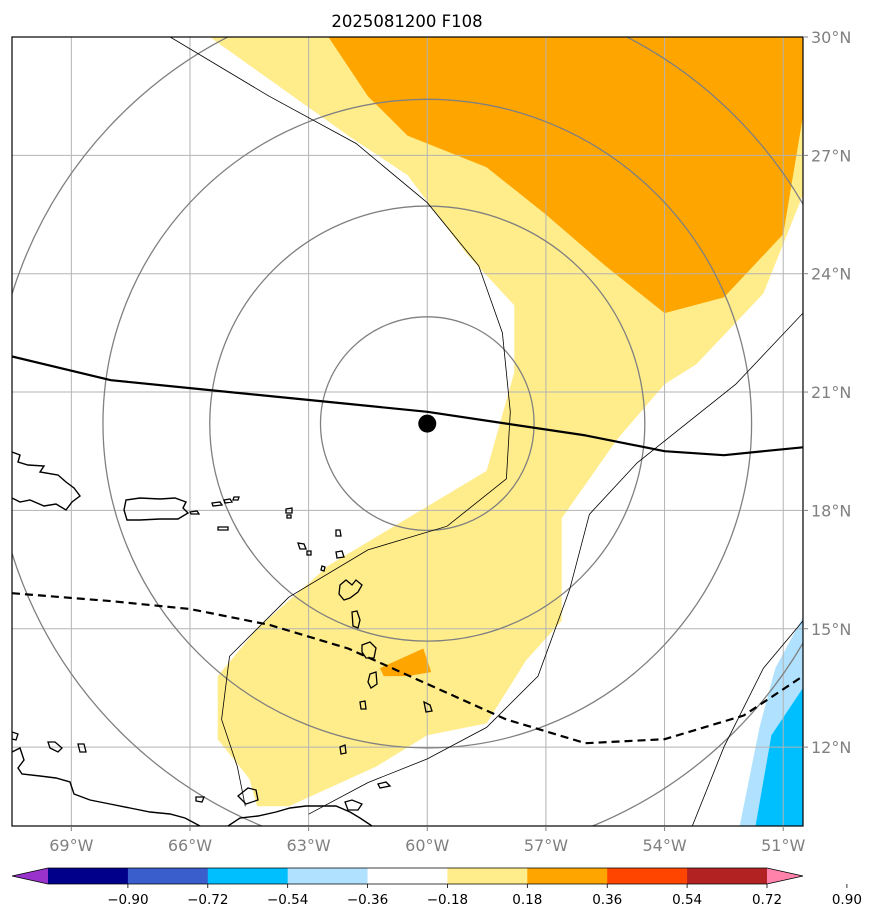 This screenshot has height=924, width=873. What do you see at coordinates (785, 876) in the screenshot?
I see `colorbar-extend-high` at bounding box center [785, 876].